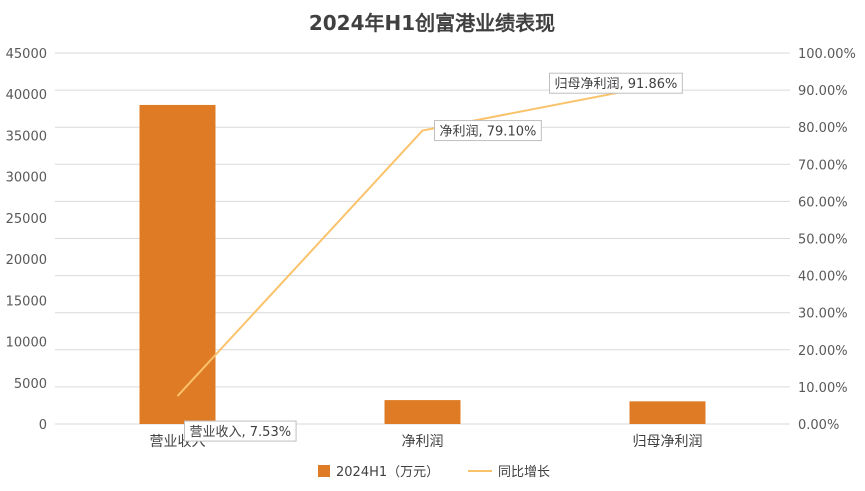 This screenshot has width=865, height=491. What do you see at coordinates (668, 441) in the screenshot?
I see `category-label: 归母净利润` at bounding box center [668, 441].